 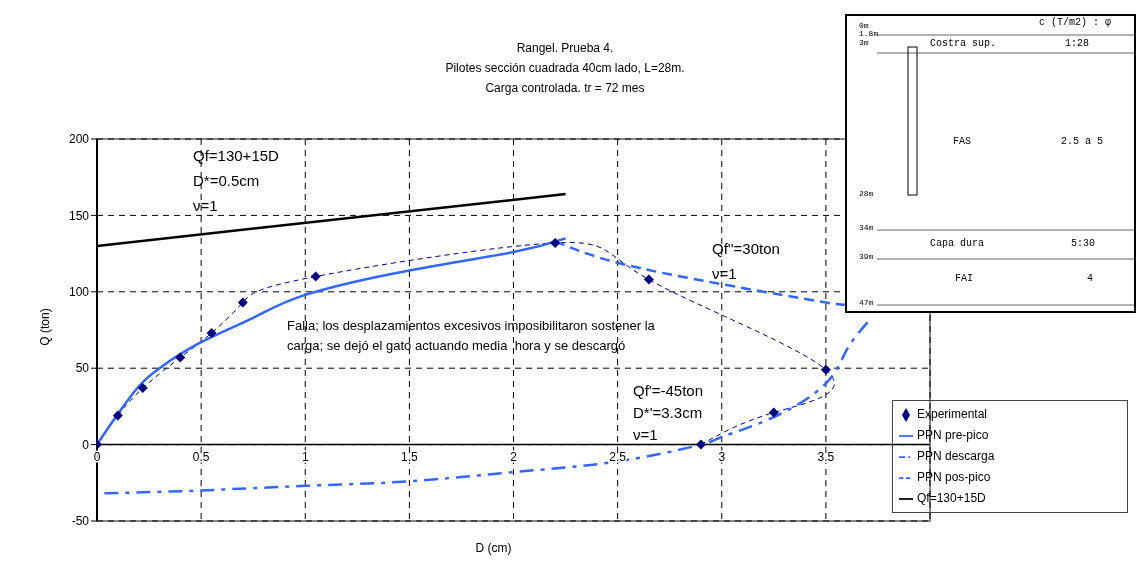 What do you see at coordinates (866, 193) in the screenshot?
I see `annotation: 28m` at bounding box center [866, 193].